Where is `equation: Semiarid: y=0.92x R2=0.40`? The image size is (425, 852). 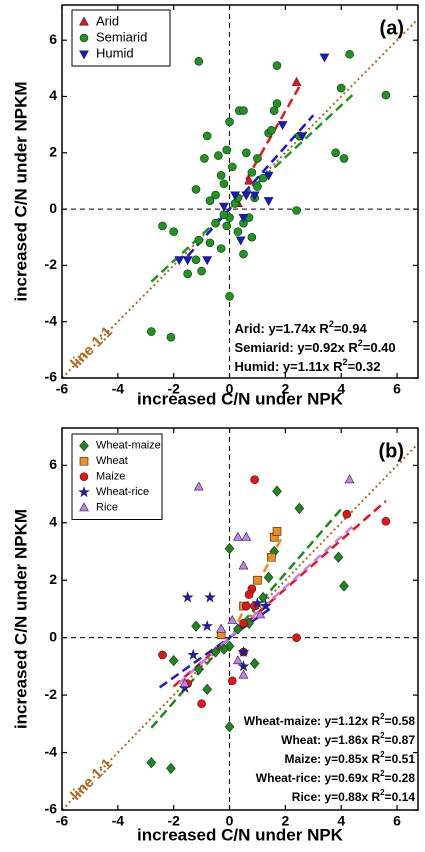 equation: Semiarid: y=0.92x R2=0.40 is located at coordinates (315, 346).